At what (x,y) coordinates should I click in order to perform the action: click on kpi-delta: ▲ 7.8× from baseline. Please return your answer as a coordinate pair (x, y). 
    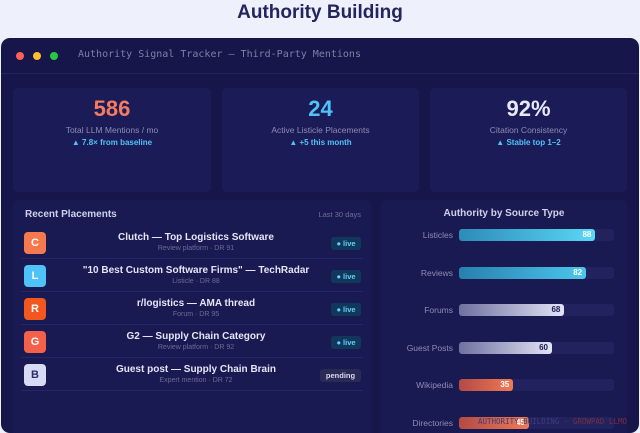
    Looking at the image, I should click on (112, 142).